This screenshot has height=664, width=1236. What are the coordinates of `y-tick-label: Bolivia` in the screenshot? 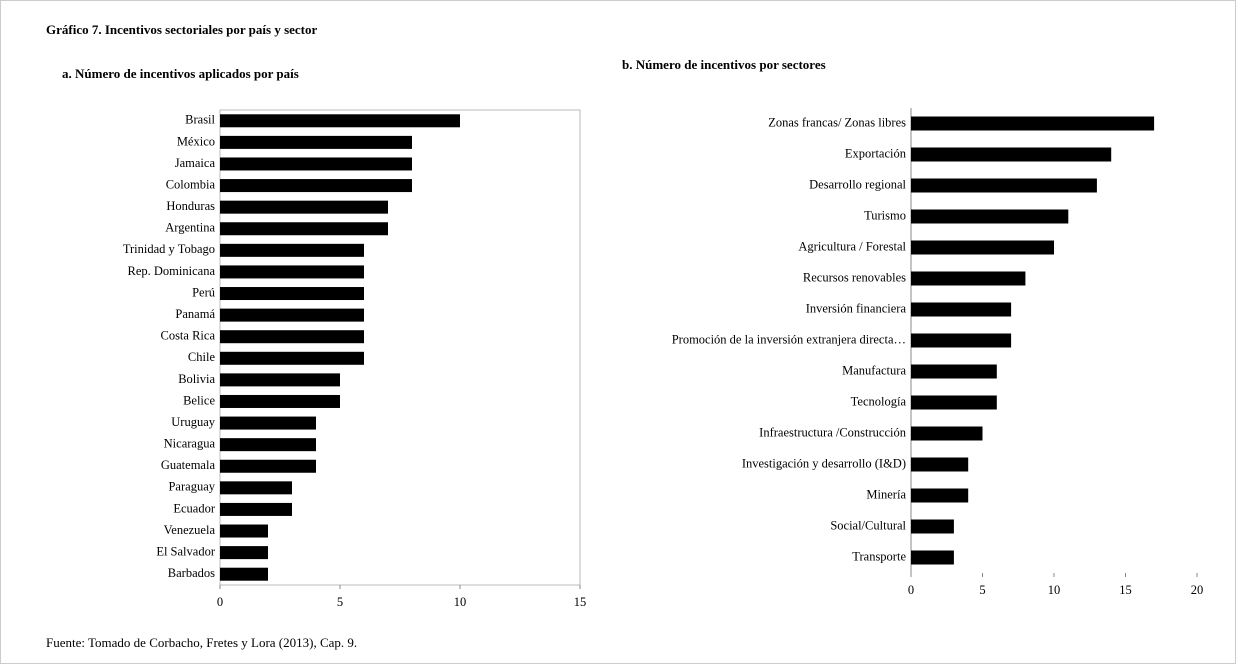 It's located at (196, 379).